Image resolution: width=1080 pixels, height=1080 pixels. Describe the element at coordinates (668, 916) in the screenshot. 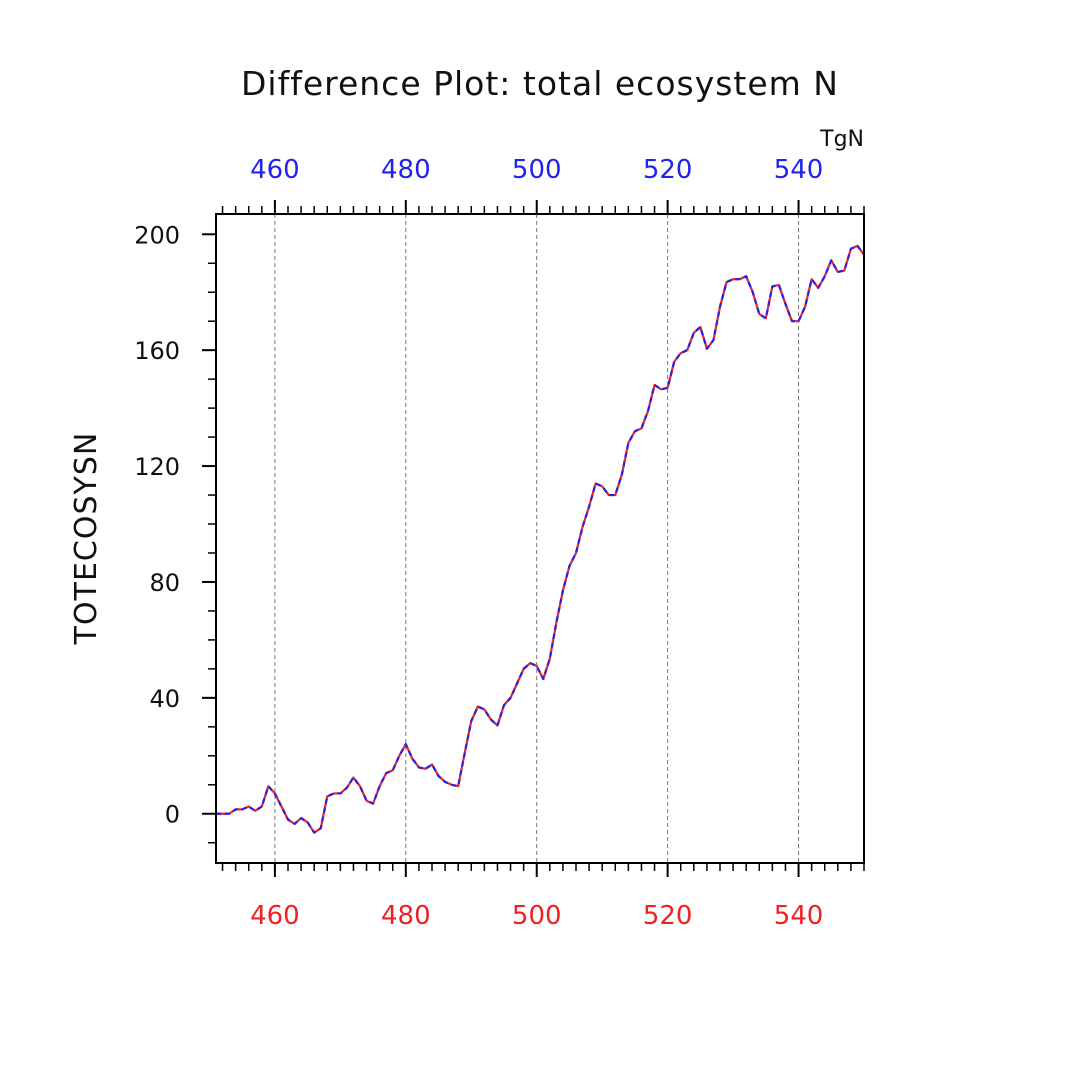

I see `x-tick-label-bottom-520: 520` at that location.